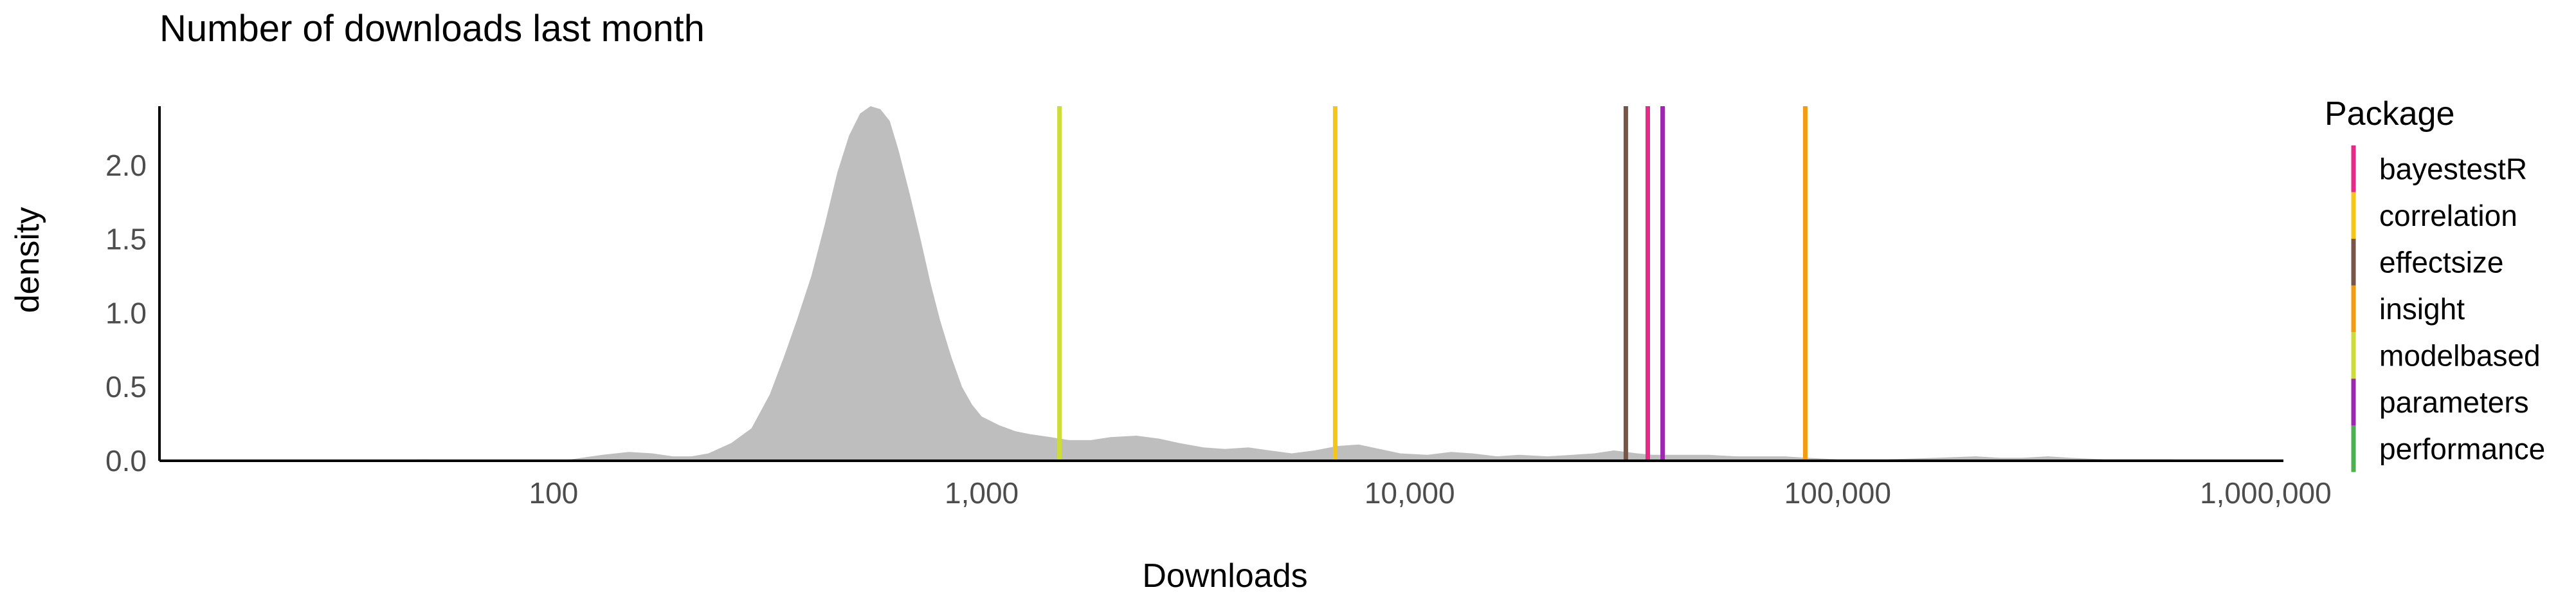  Describe the element at coordinates (2462, 449) in the screenshot. I see `legend-label-performance: performance` at that location.